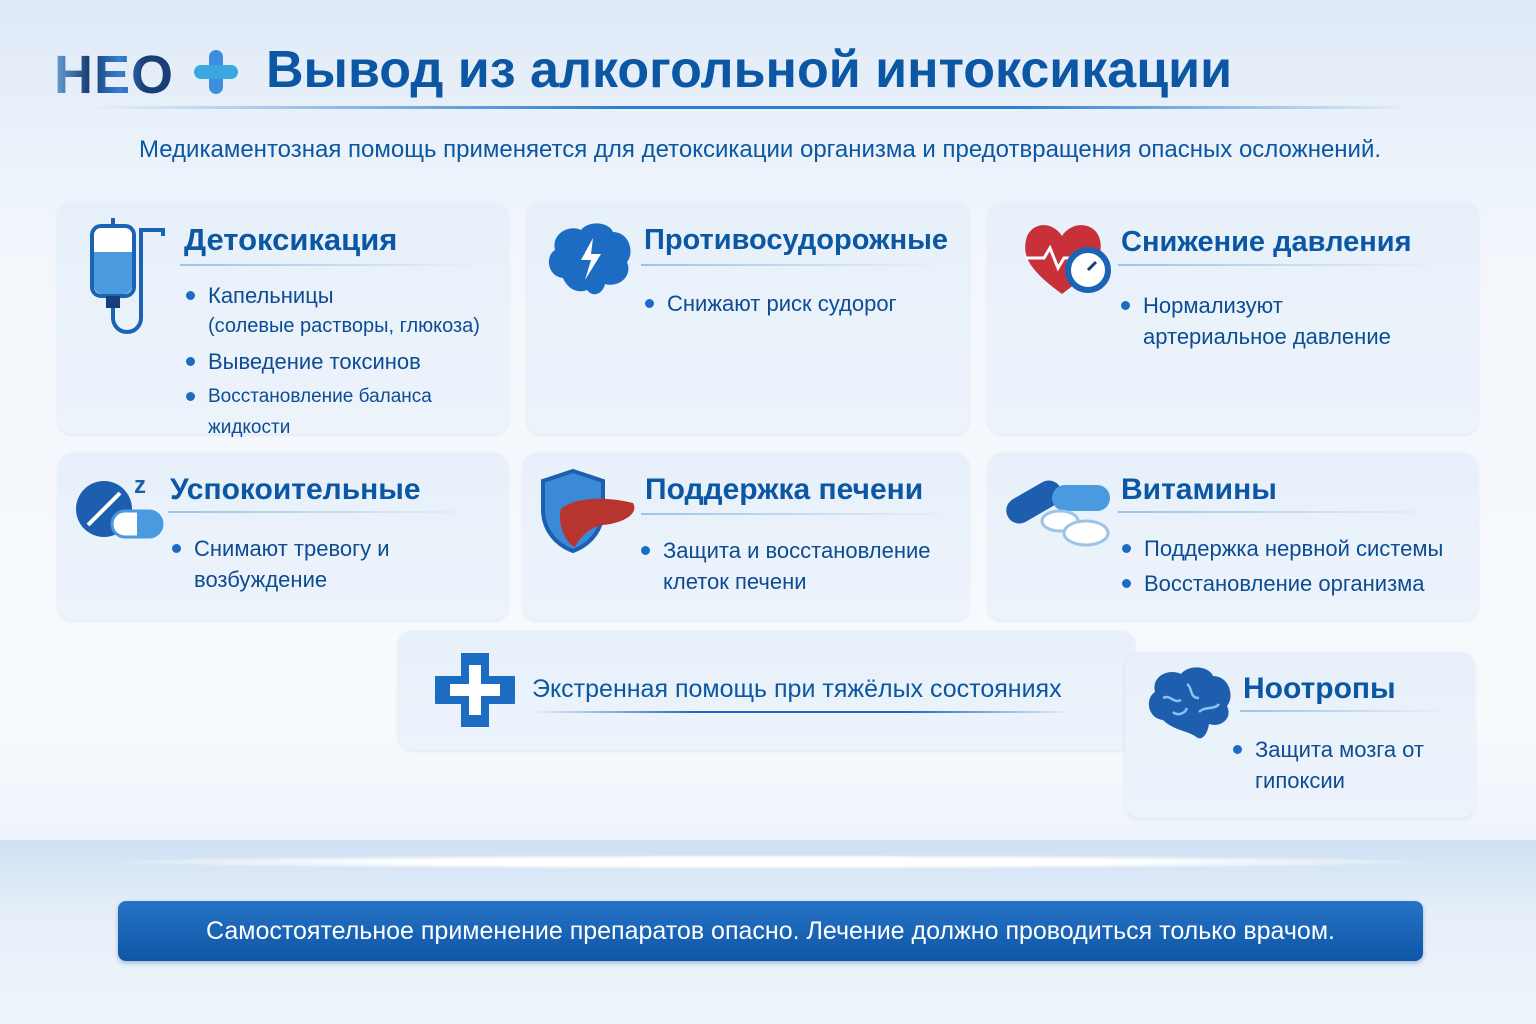 This screenshot has height=1024, width=1536. What do you see at coordinates (797, 689) in the screenshot?
I see `emergency-text: Экстренная помощь при тяжёлых состояниях` at bounding box center [797, 689].